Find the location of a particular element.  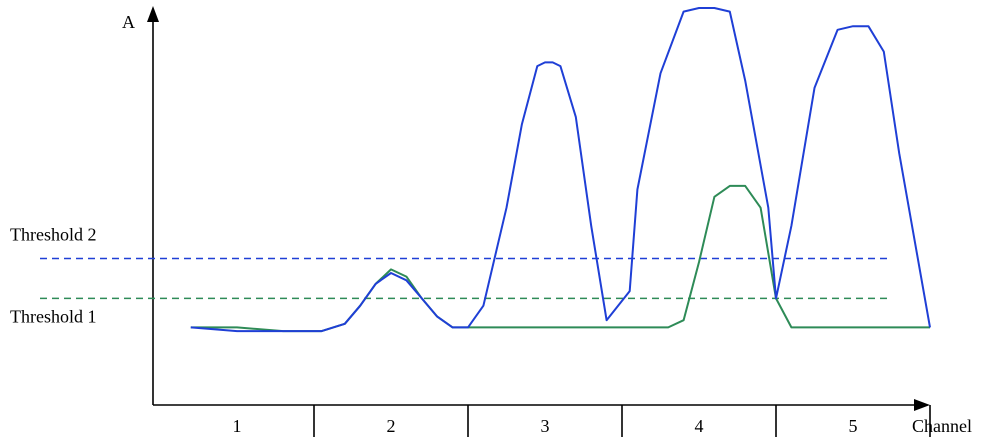

threshold-label: Threshold 1 is located at coordinates (53, 316).